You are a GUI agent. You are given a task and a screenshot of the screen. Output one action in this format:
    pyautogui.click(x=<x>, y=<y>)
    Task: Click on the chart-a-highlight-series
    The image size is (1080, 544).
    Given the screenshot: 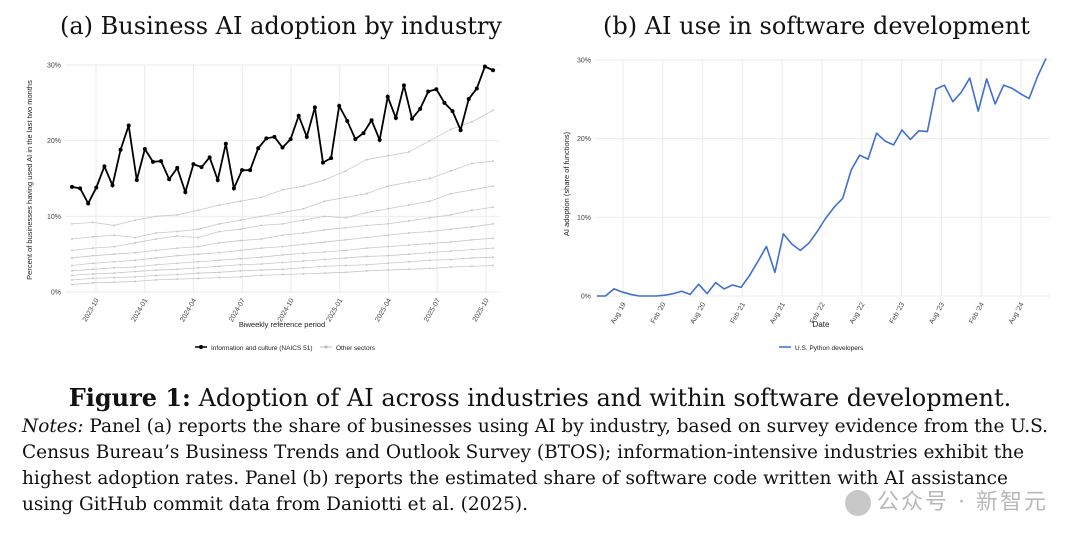 What is the action you would take?
    pyautogui.click(x=282, y=135)
    